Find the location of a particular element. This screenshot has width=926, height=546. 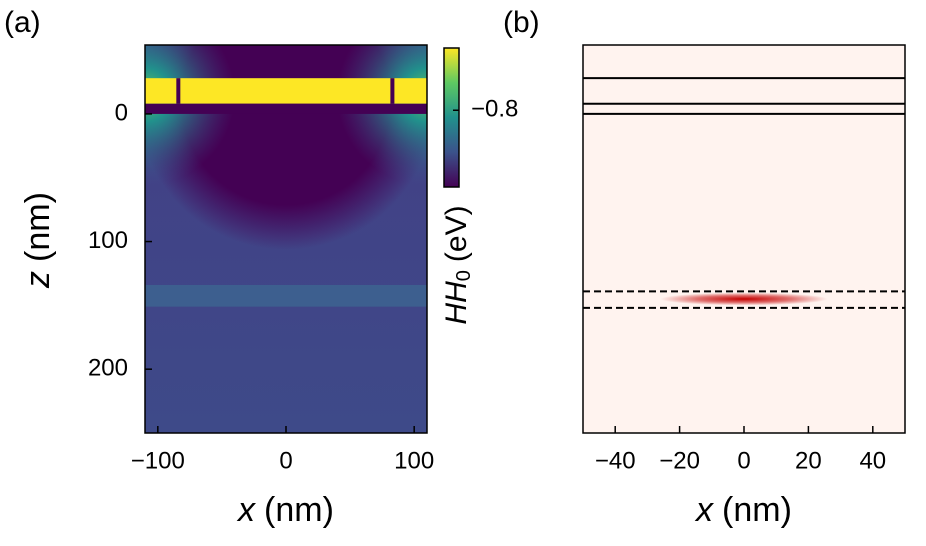

panel-label: (a) is located at coordinates (22, 22).